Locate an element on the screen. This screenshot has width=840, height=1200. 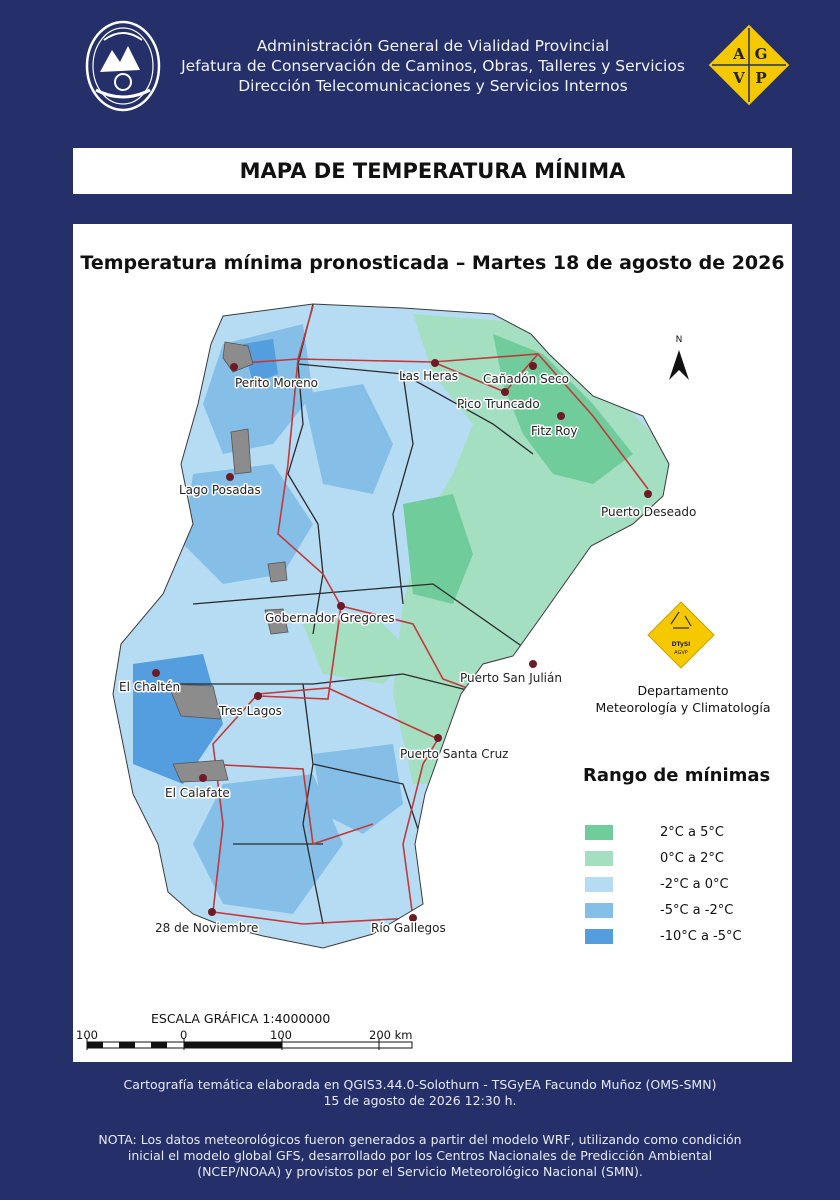
lake-cardiel is located at coordinates (276, 621).